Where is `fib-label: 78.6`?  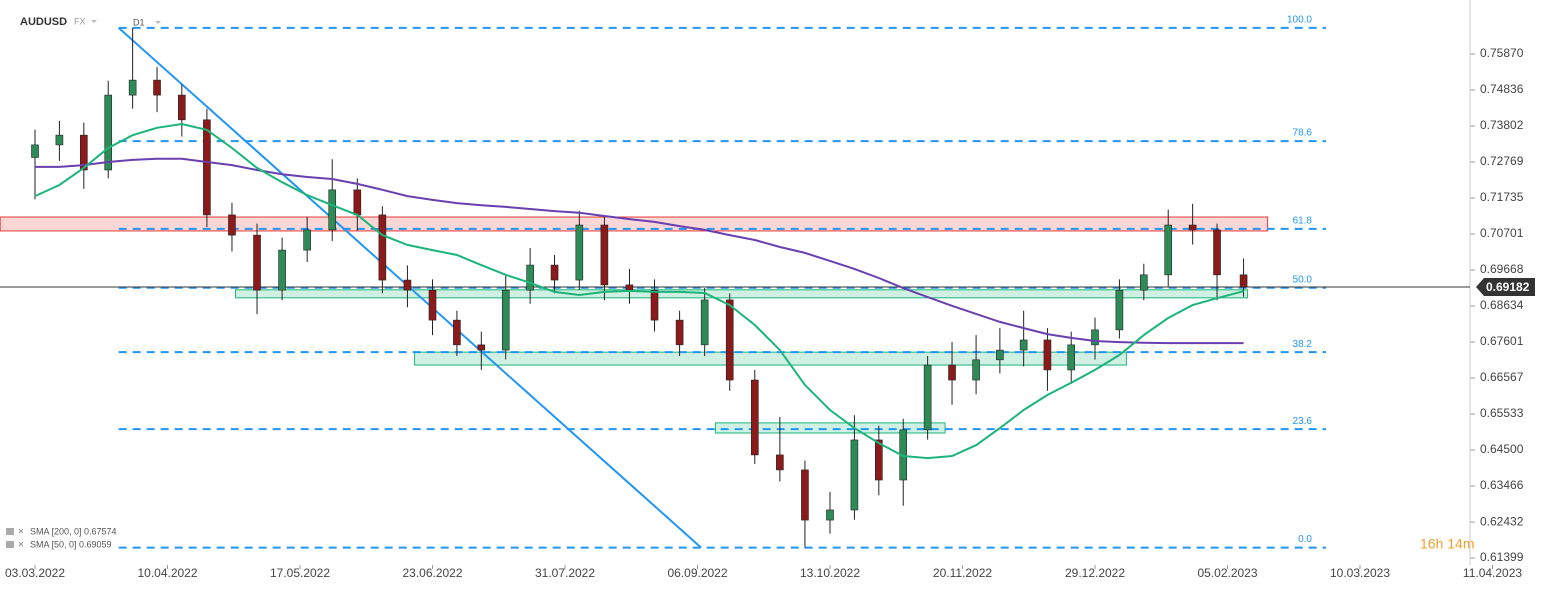
fib-label: 78.6 is located at coordinates (1303, 133).